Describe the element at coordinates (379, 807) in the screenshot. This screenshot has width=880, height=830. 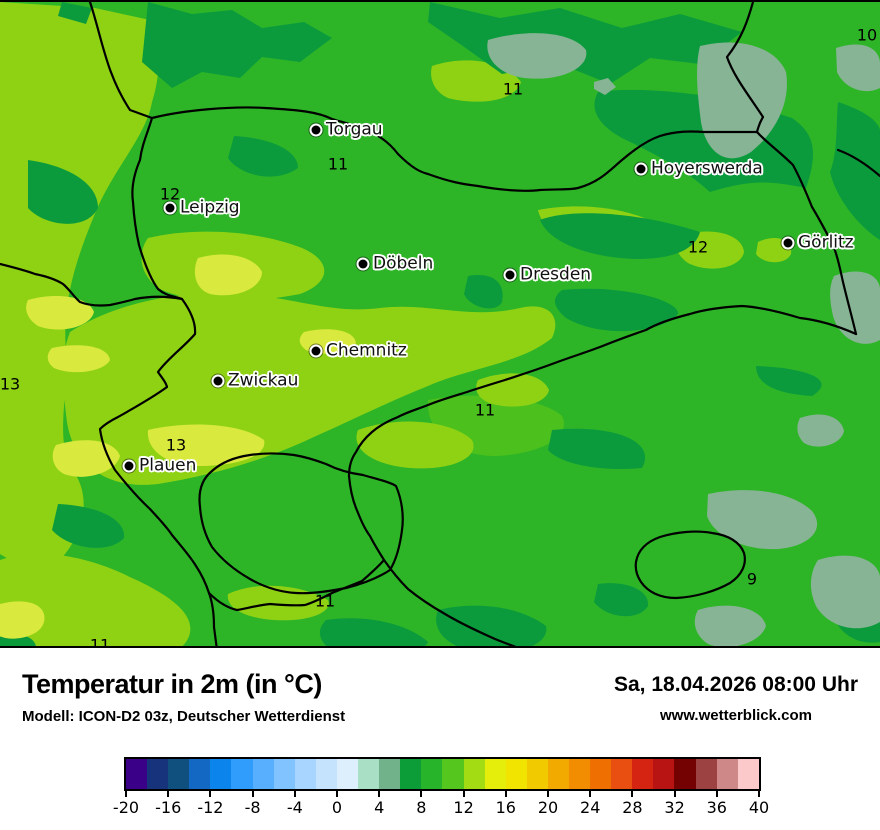
I see `legend-tick-label: 4` at that location.